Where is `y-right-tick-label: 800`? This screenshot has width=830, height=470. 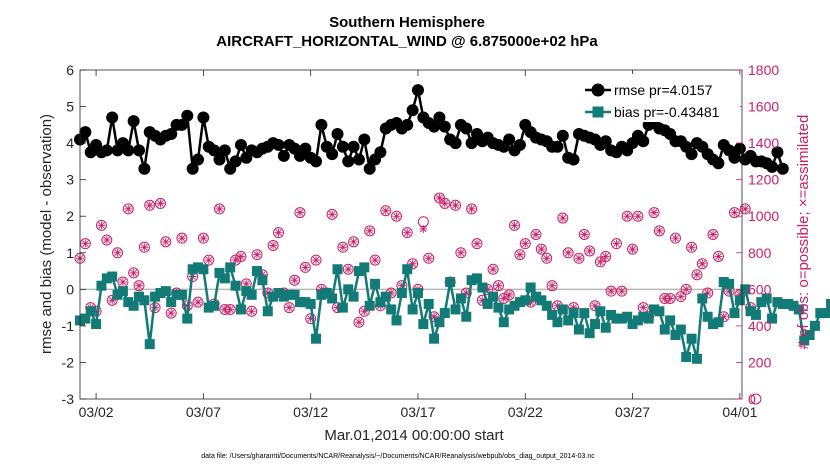
y-right-tick-label: 800 is located at coordinates (760, 253).